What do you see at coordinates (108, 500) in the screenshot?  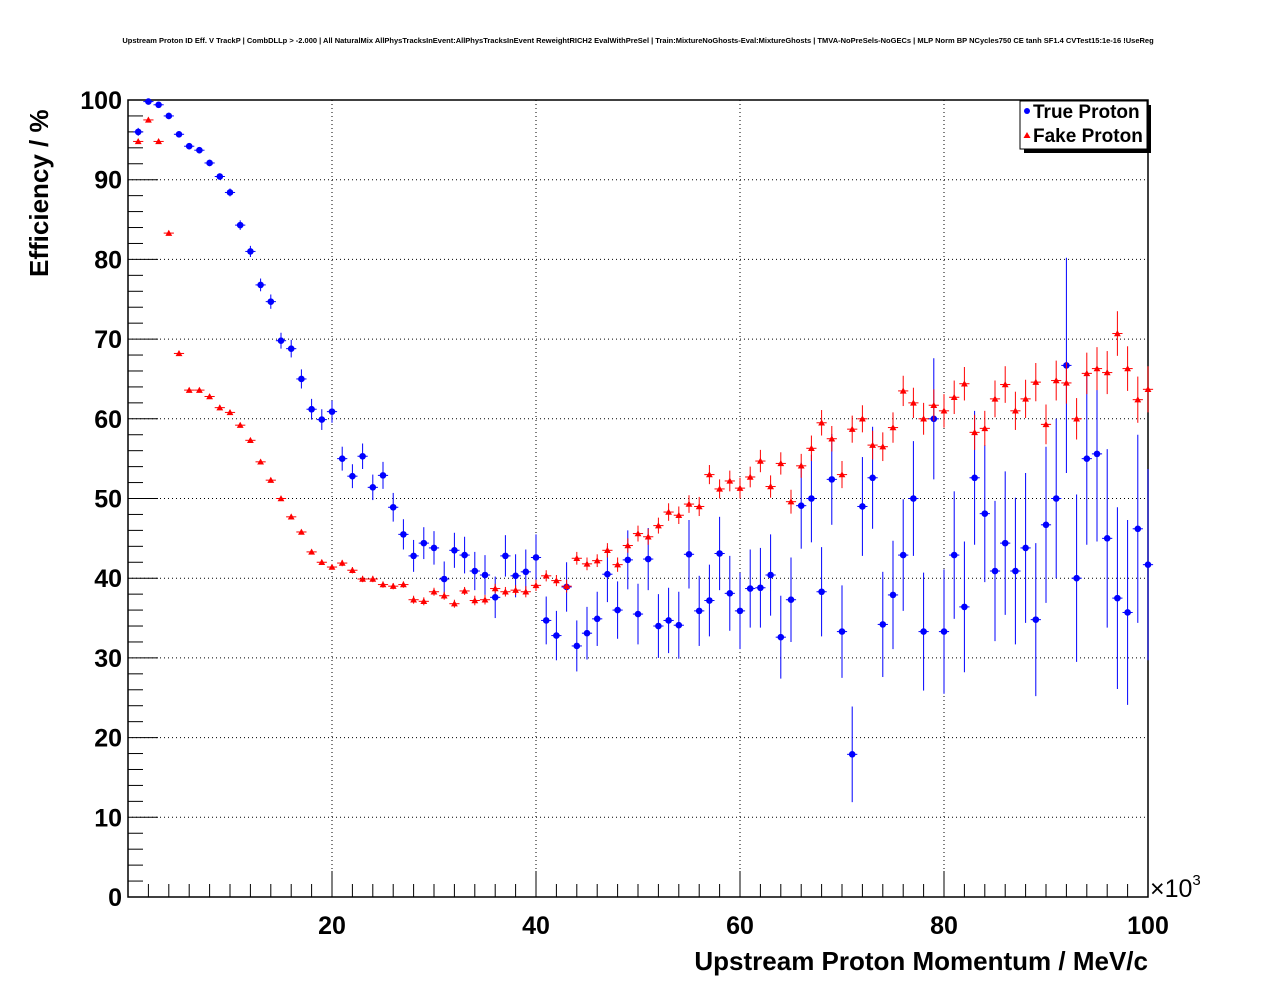 I see `y-tick-label: 50` at bounding box center [108, 500].